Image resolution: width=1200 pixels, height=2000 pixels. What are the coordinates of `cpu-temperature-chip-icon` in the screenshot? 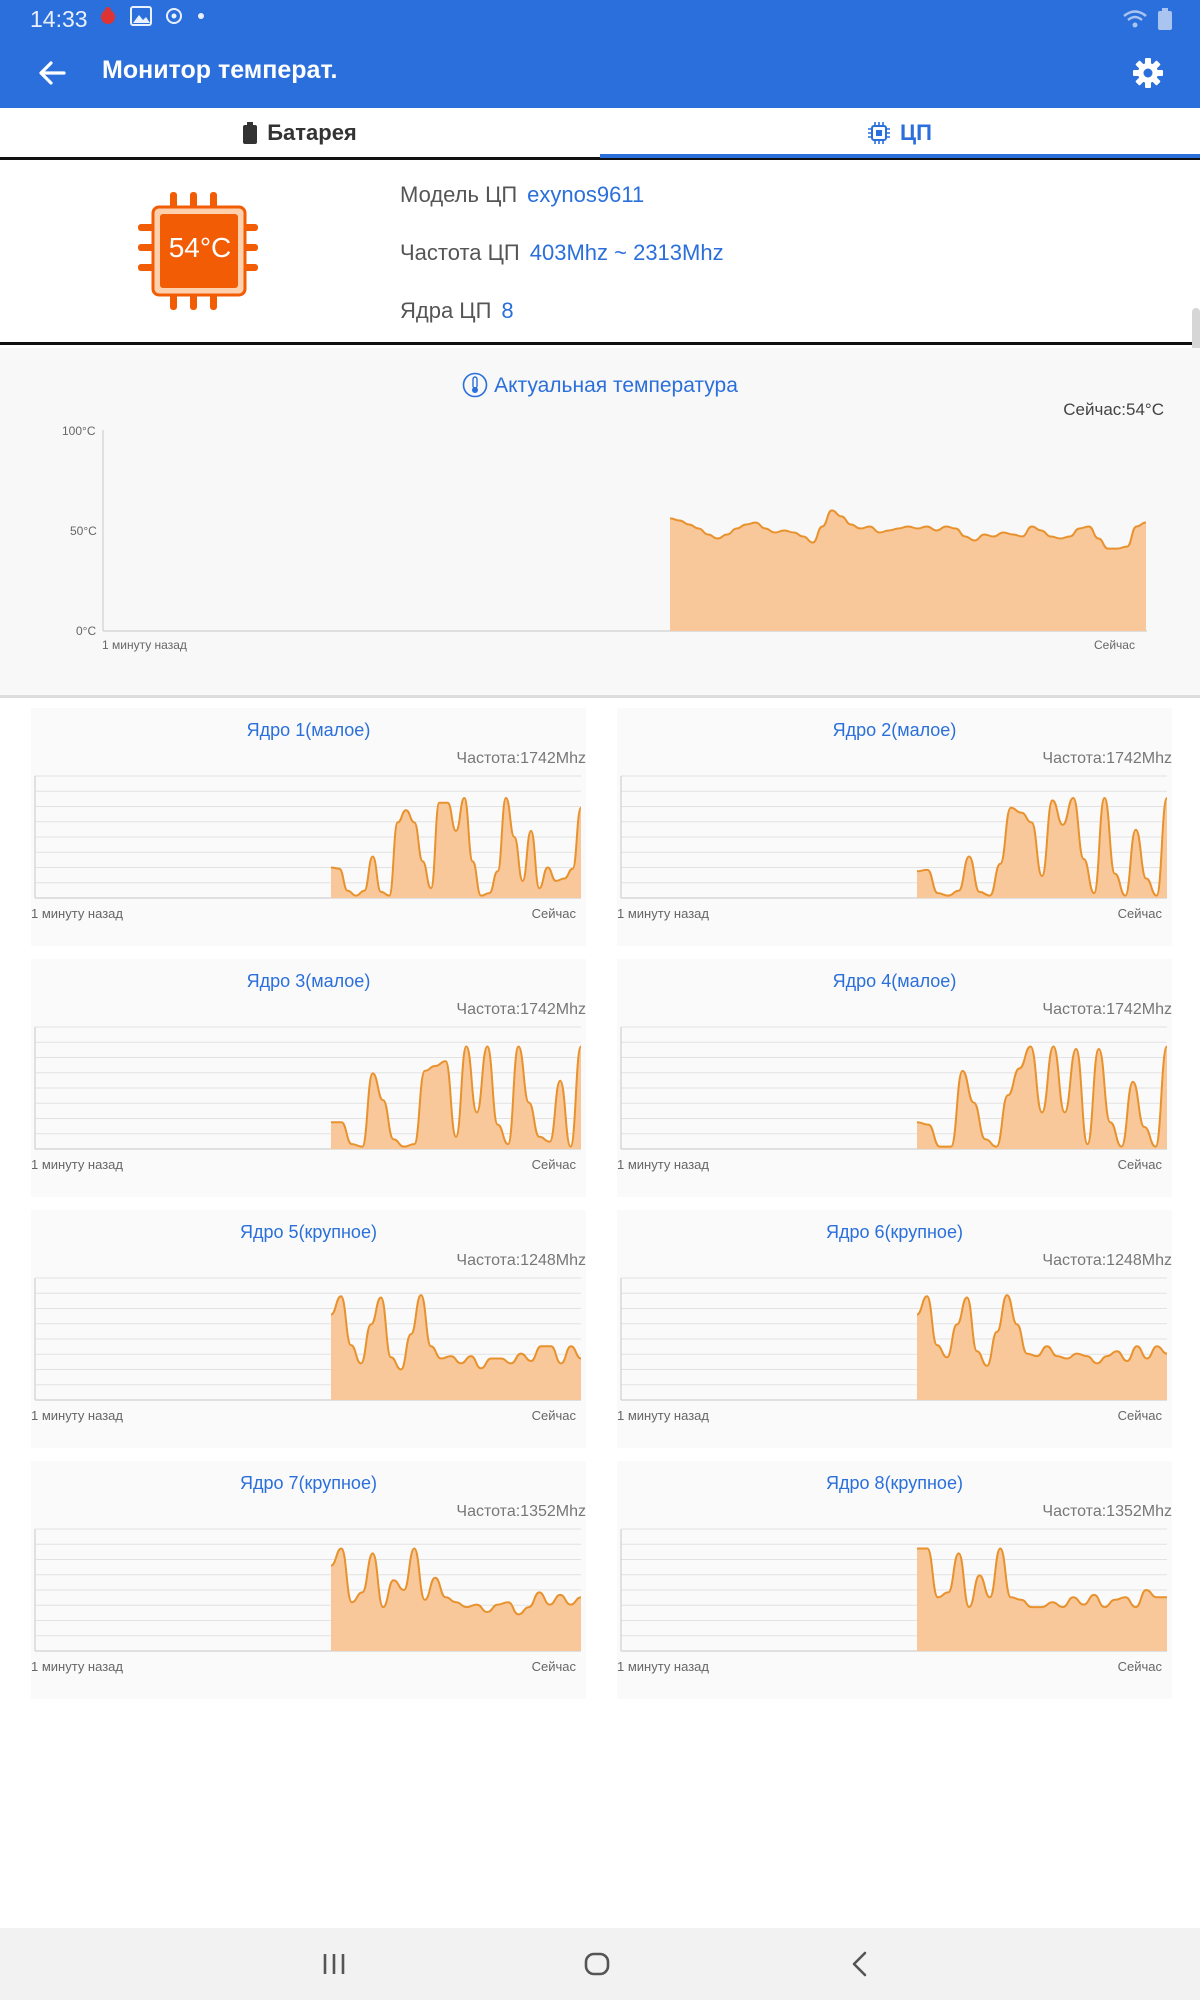 It's located at (198, 251).